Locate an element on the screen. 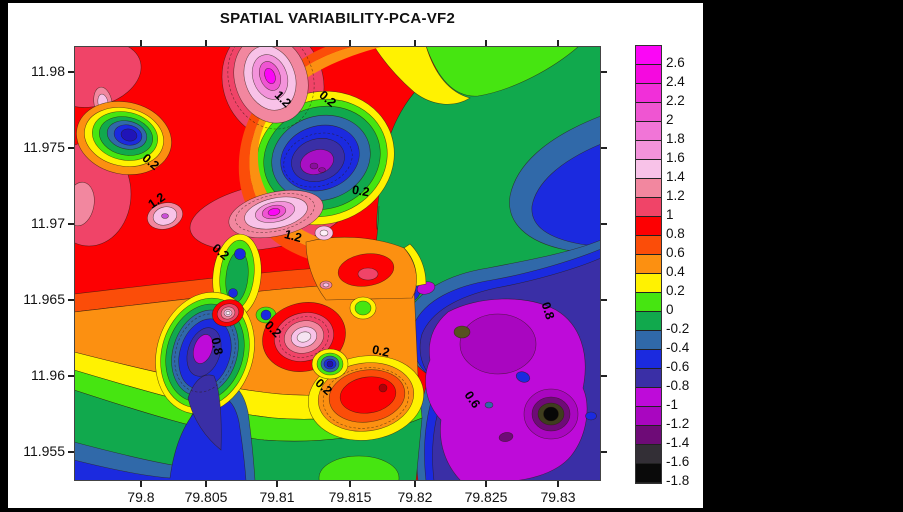  peak-center is located at coordinates (274, 212).